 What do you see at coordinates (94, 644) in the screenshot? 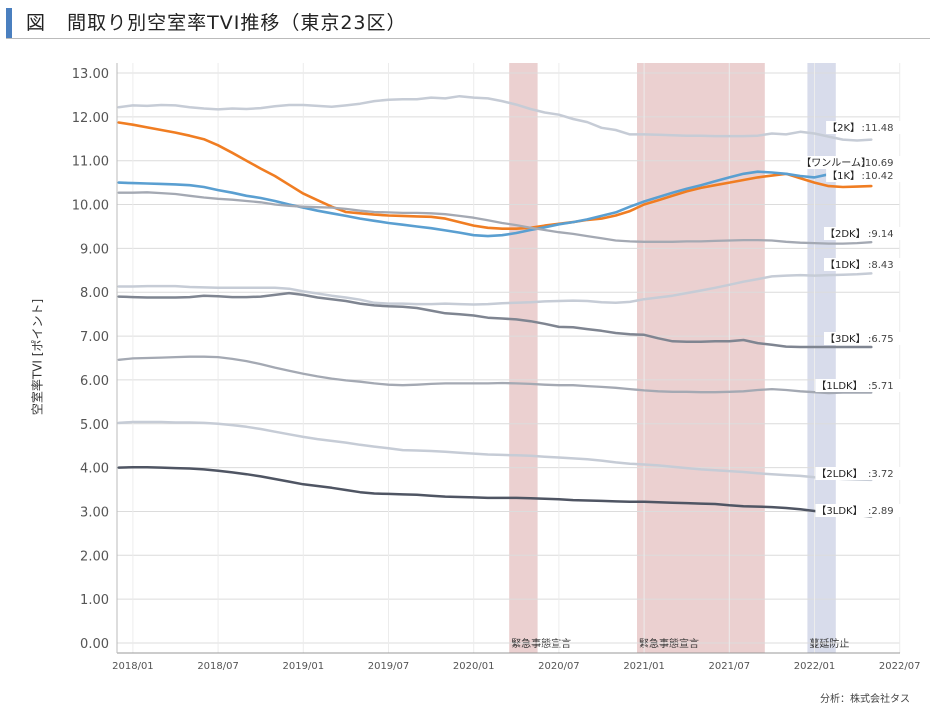
I see `y-tick-label: 0.00` at bounding box center [94, 644].